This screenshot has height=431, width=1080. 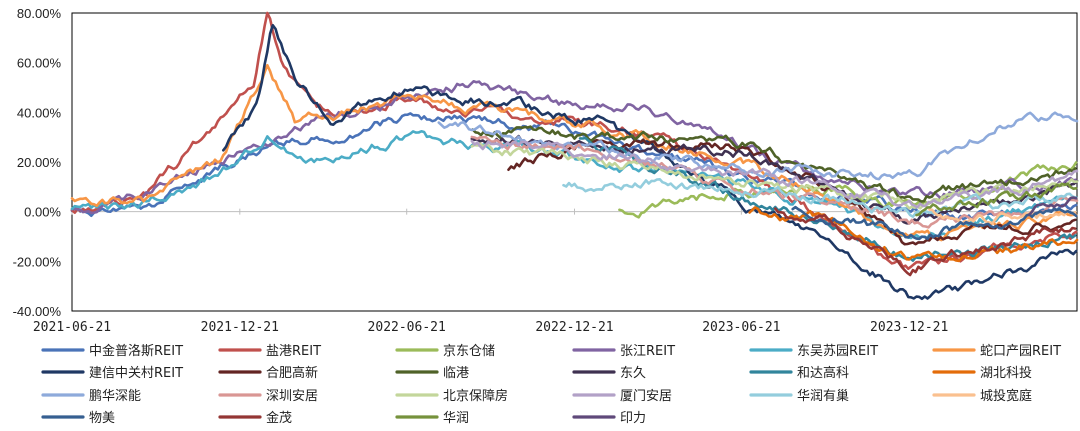 I want to click on legend-label: 厦门安居, so click(x=646, y=396).